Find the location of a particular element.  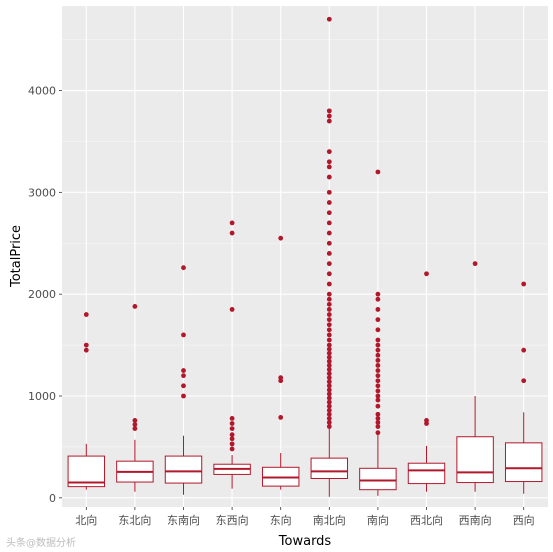

x-tick-label: 北向 is located at coordinates (86, 520).